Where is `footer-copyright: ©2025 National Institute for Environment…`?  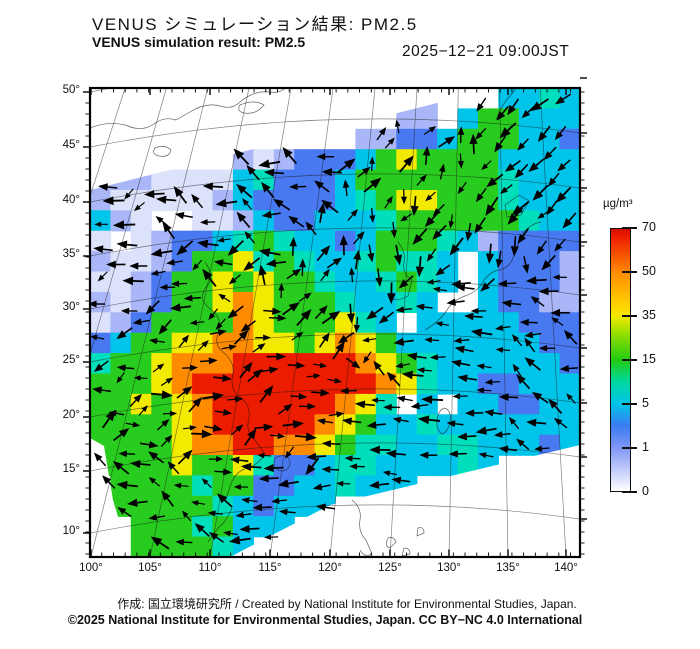
footer-copyright: ©2025 National Institute for Environment… is located at coordinates (325, 620).